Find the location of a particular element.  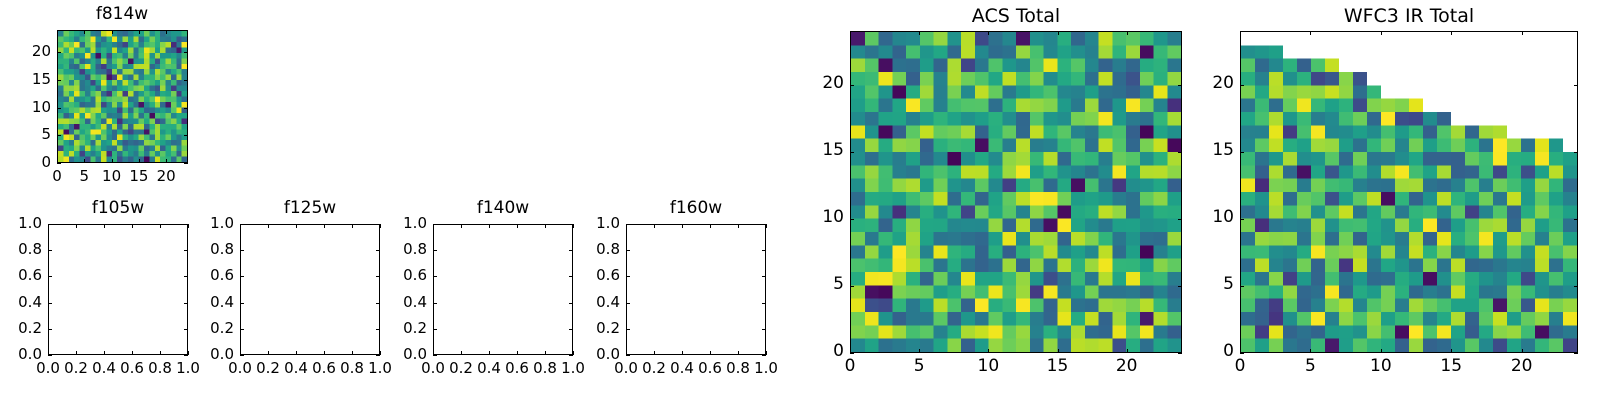

x-tick-label-acs-total: 0 is located at coordinates (850, 366).